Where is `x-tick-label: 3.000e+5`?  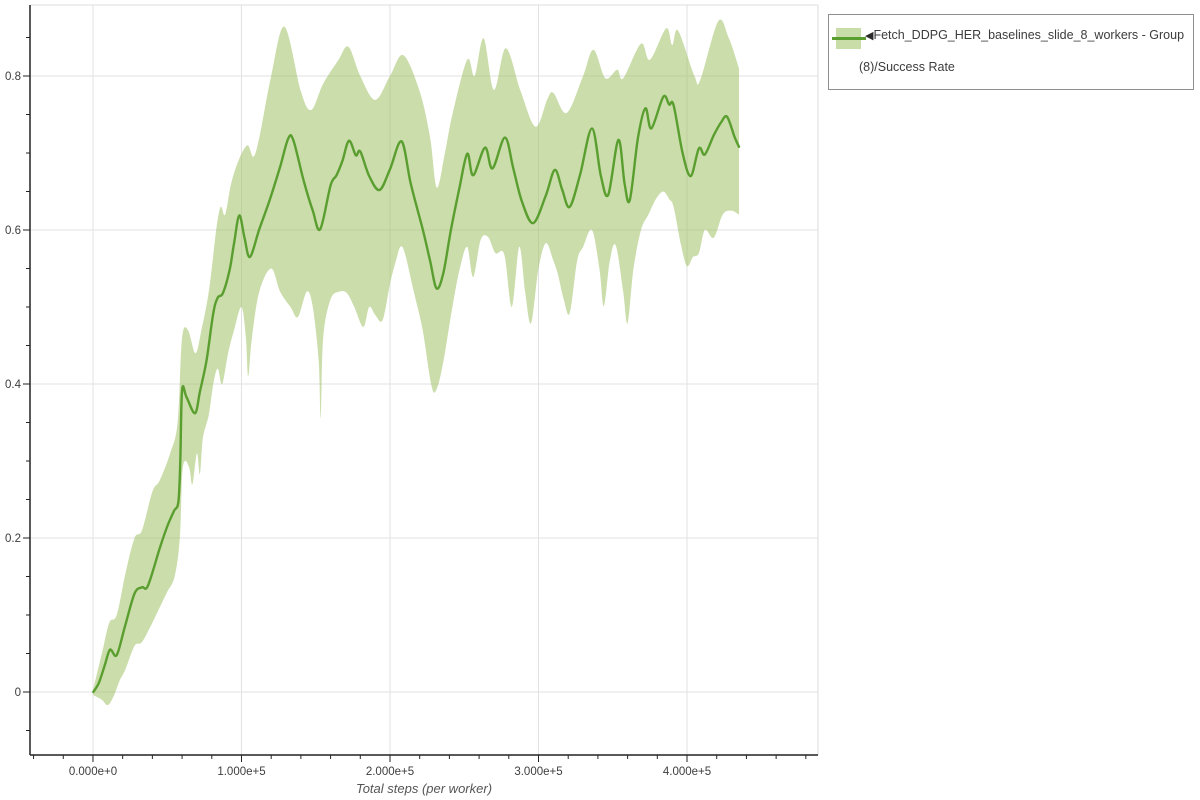
x-tick-label: 3.000e+5 is located at coordinates (538, 772).